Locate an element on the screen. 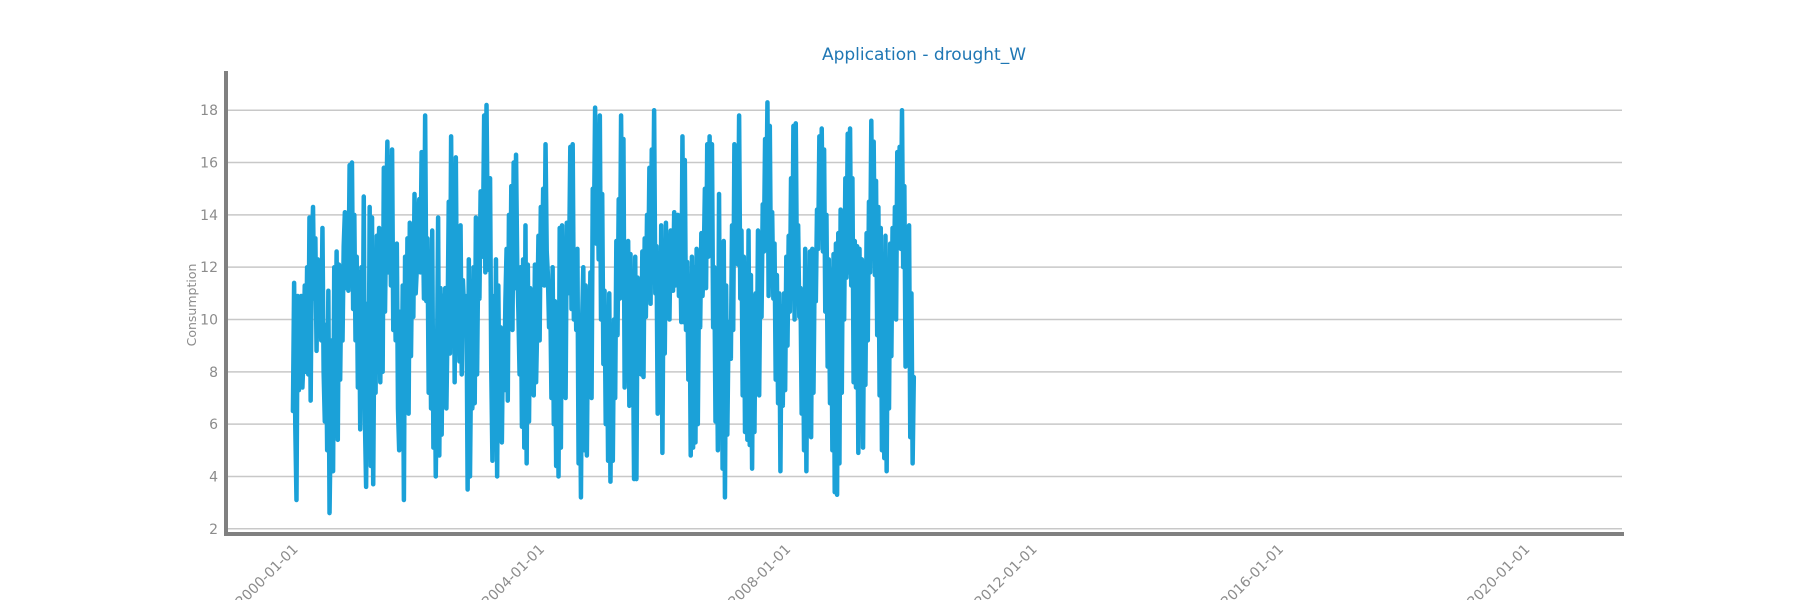 This screenshot has width=1800, height=600. x-tick-label: 2020-01-01 is located at coordinates (1499, 571).